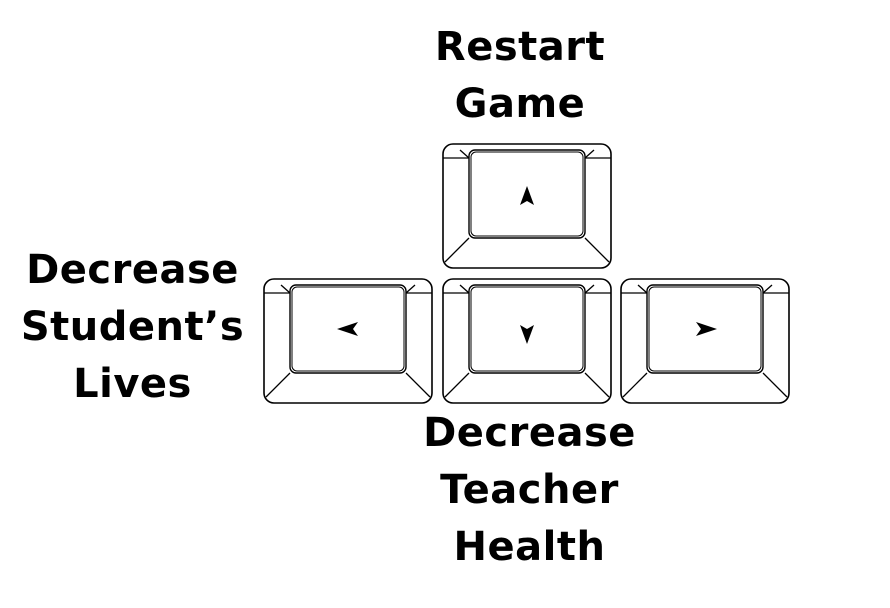 Image resolution: width=890 pixels, height=608 pixels. Describe the element at coordinates (520, 47) in the screenshot. I see `label-line: Restart` at that location.